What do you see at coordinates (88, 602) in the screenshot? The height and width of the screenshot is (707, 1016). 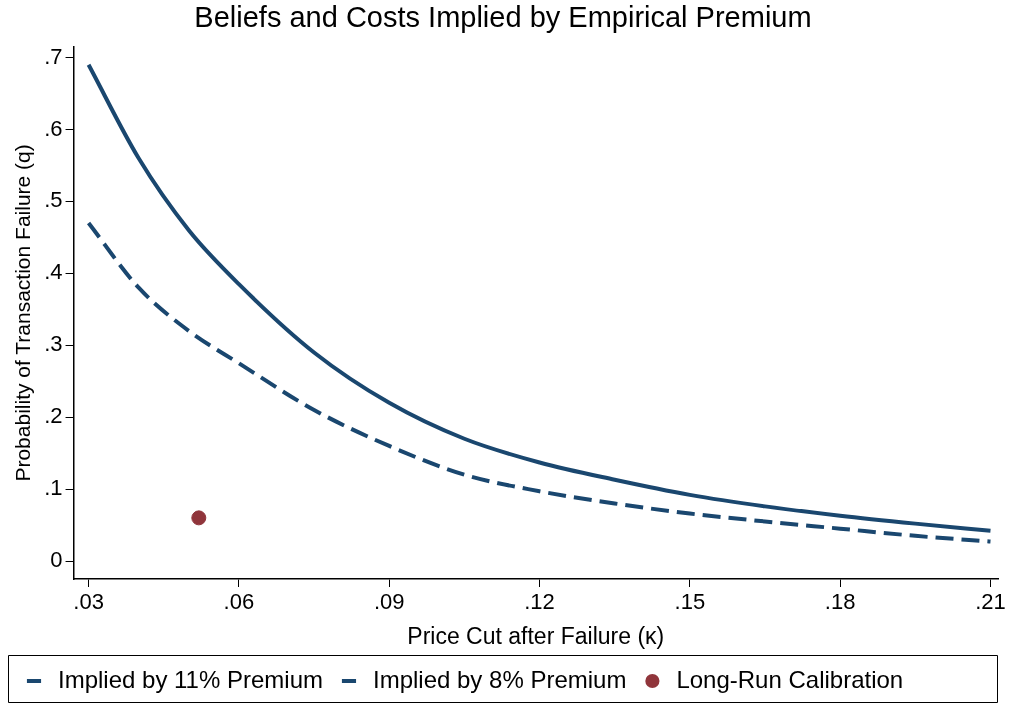 I see `x-tick-label: .03` at bounding box center [88, 602].